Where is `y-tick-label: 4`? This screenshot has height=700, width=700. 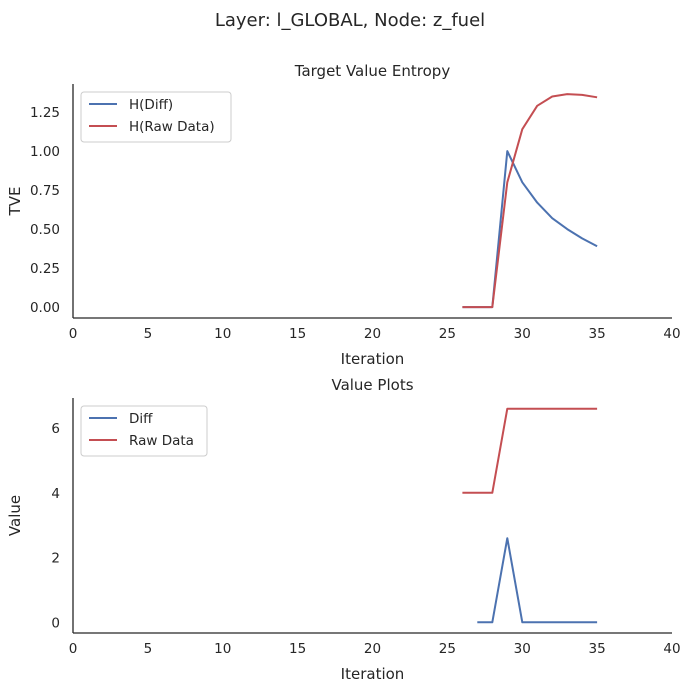
y-tick-label: 4 is located at coordinates (55, 494).